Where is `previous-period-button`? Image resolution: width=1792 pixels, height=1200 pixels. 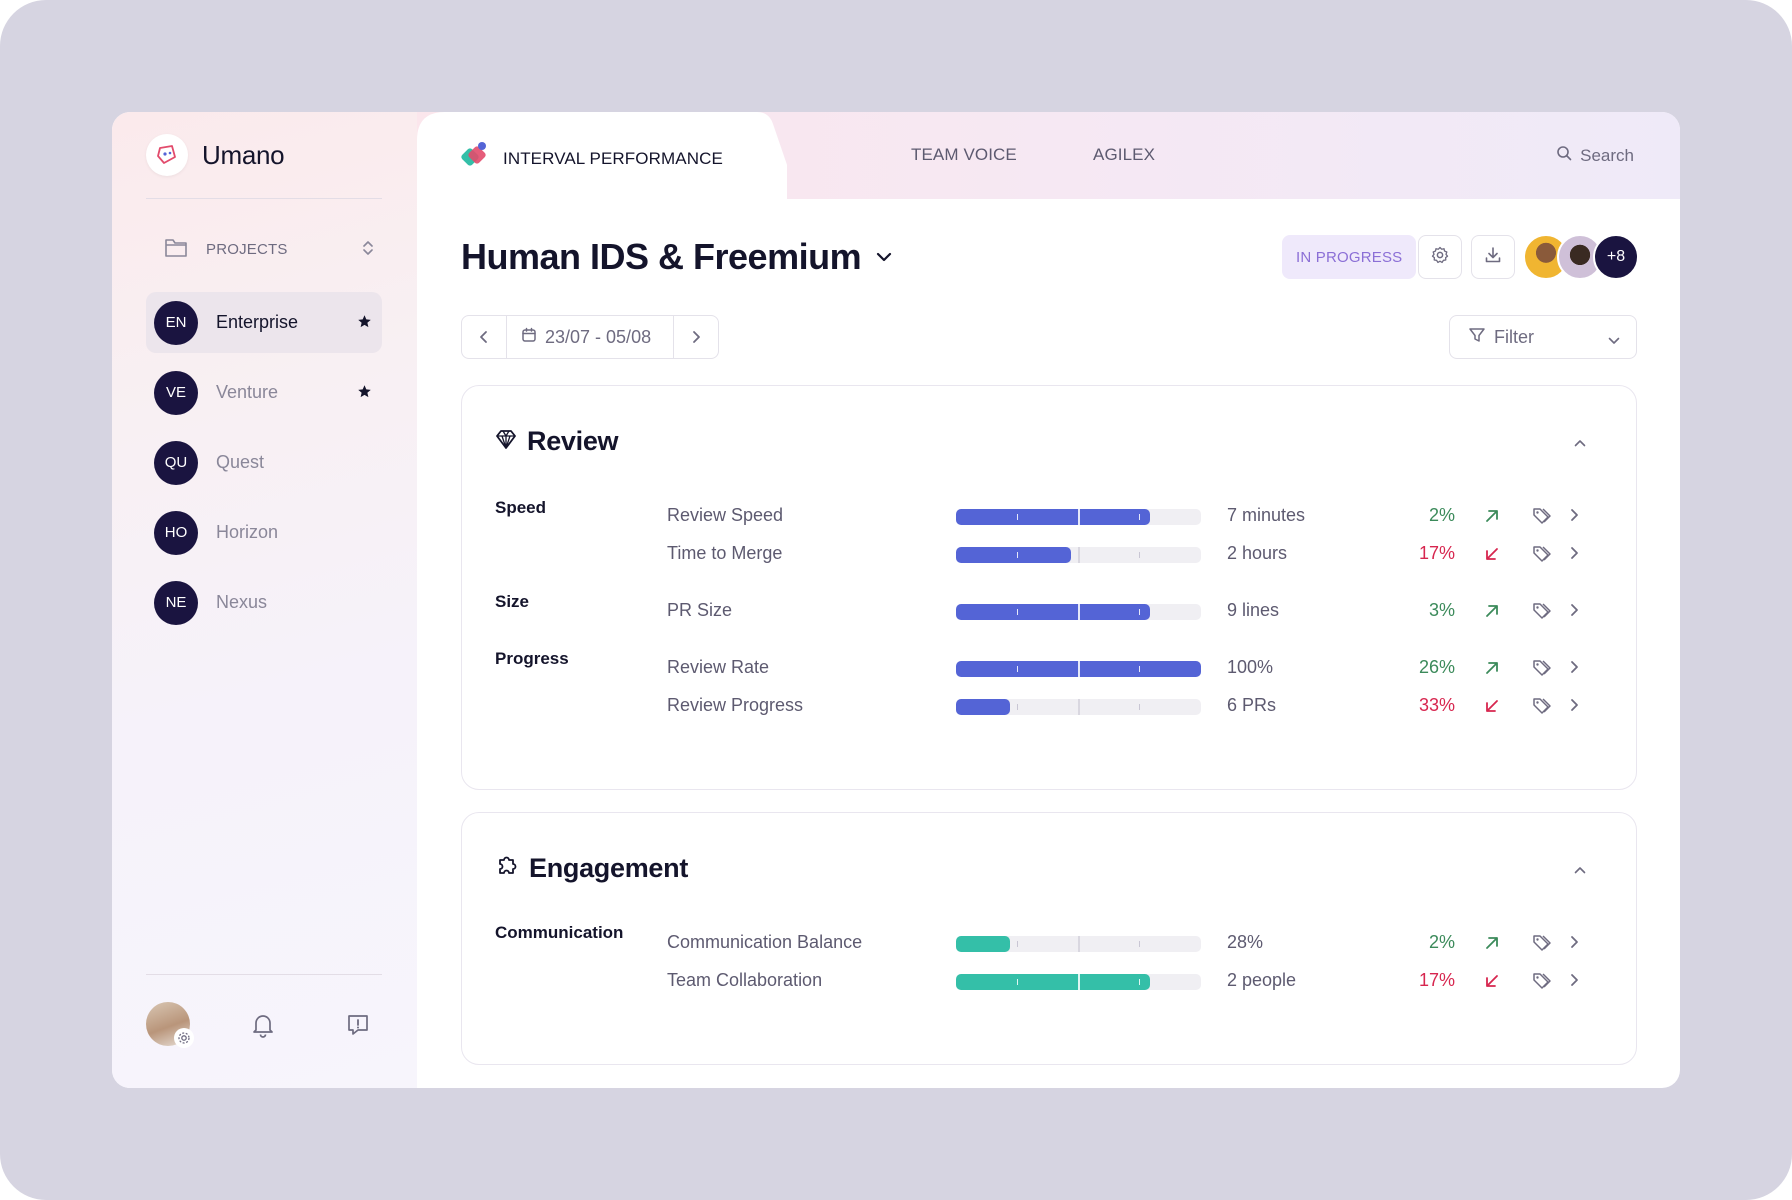
previous-period-button is located at coordinates (484, 337).